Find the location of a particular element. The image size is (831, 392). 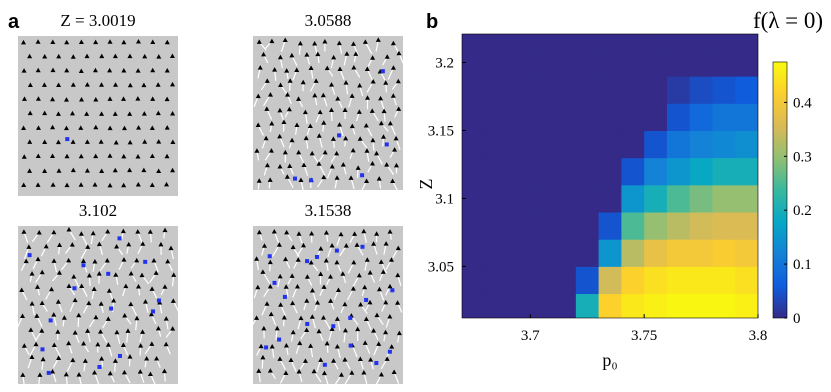

y-tick-label: 3.2 is located at coordinates (444, 64).